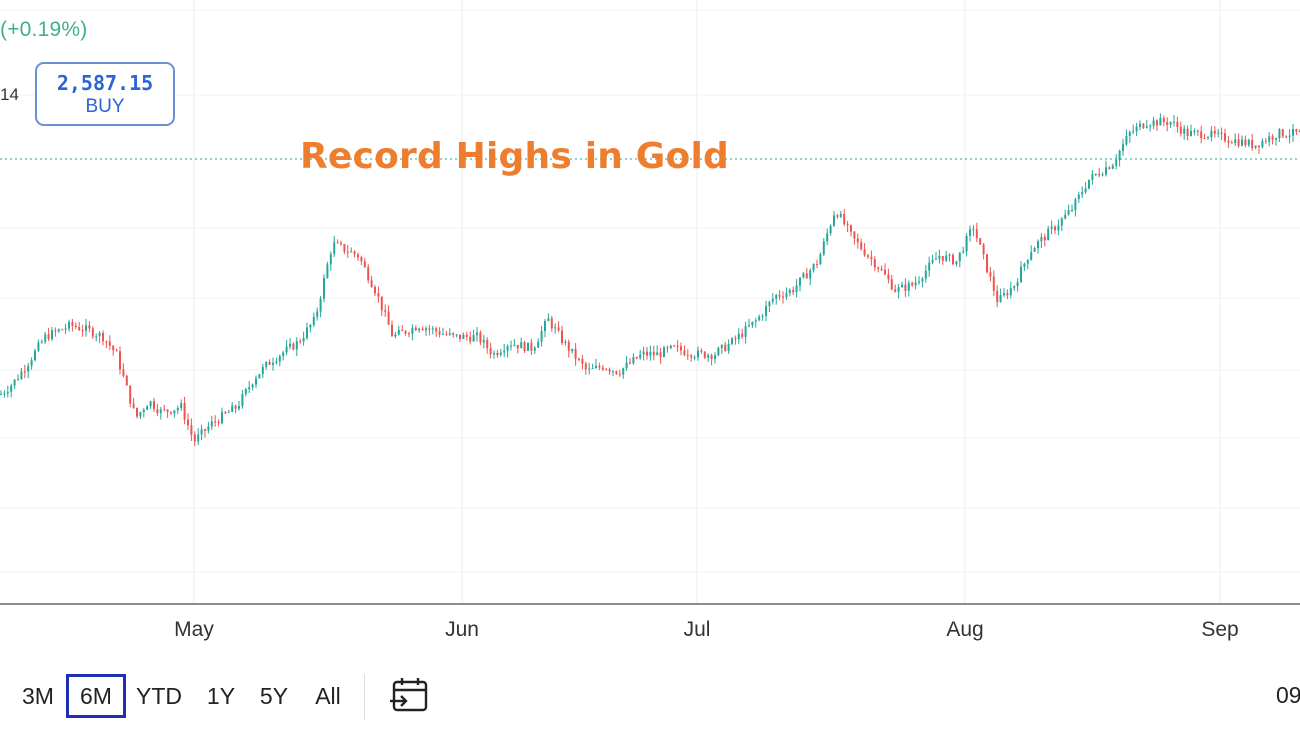 The height and width of the screenshot is (731, 1300). I want to click on range-1y-button: 1Y, so click(221, 696).